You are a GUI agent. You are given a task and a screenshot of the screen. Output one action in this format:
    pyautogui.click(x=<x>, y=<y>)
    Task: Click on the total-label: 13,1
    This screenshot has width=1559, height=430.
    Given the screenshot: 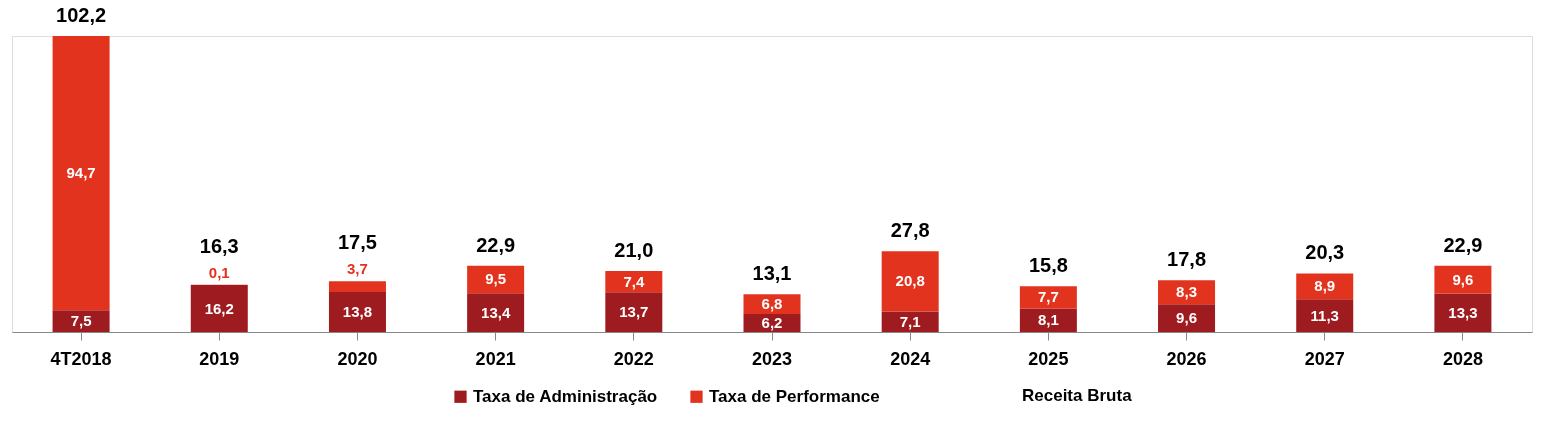 What is the action you would take?
    pyautogui.click(x=772, y=273)
    